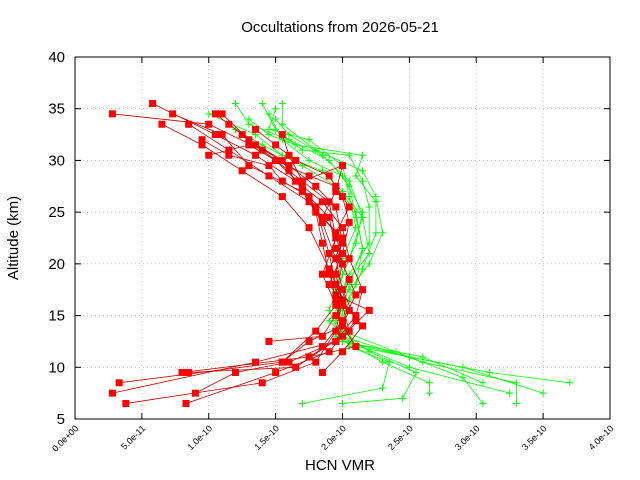 This screenshot has width=640, height=480. Describe the element at coordinates (56, 212) in the screenshot. I see `y-tick-label: 25` at that location.